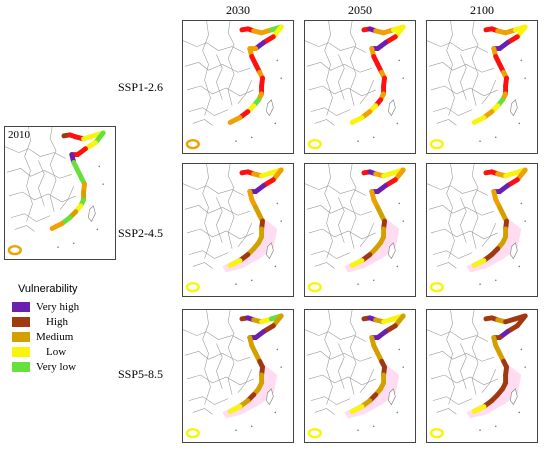  Describe the element at coordinates (360, 10) in the screenshot. I see `column-label-2050: 2050` at that location.